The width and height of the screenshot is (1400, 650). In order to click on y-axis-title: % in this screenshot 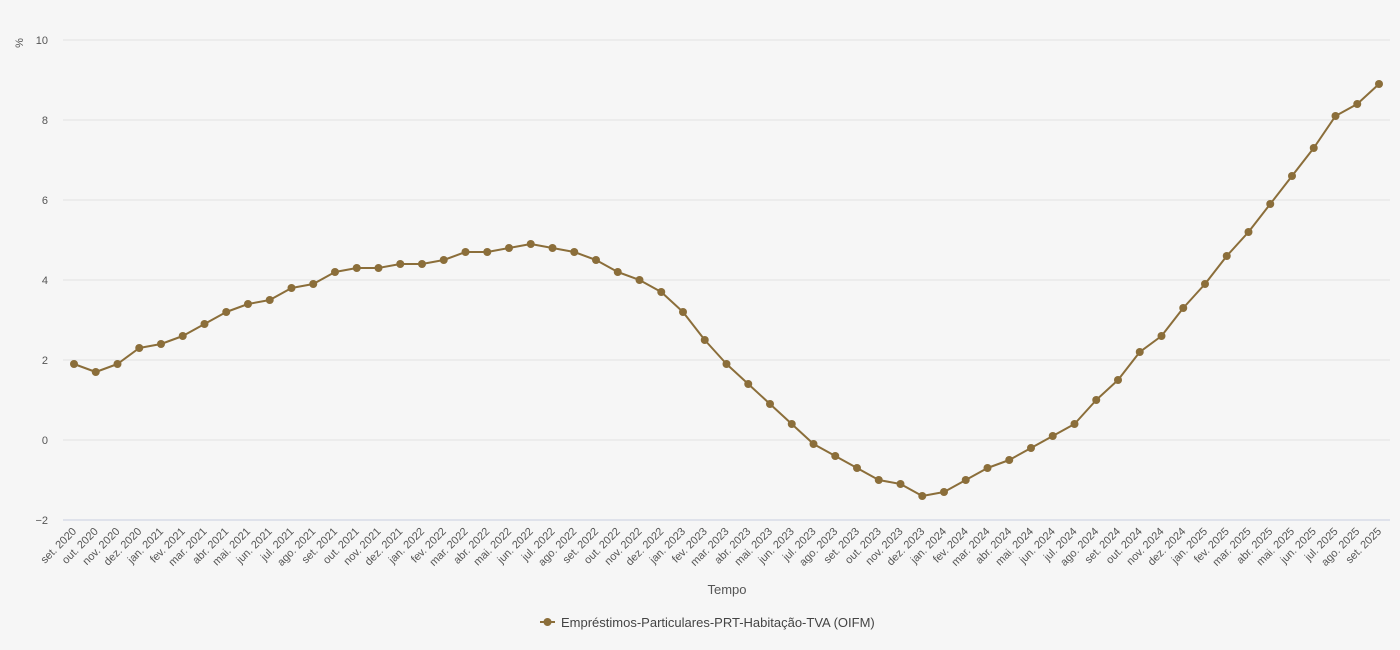, I will do `click(20, 43)`.